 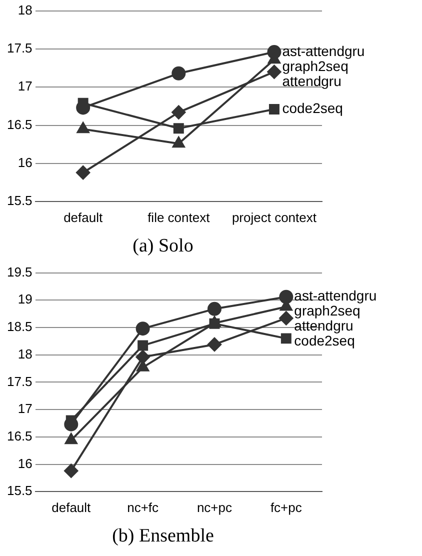 What do you see at coordinates (179, 217) in the screenshot?
I see `x-tick-label: file context` at bounding box center [179, 217].